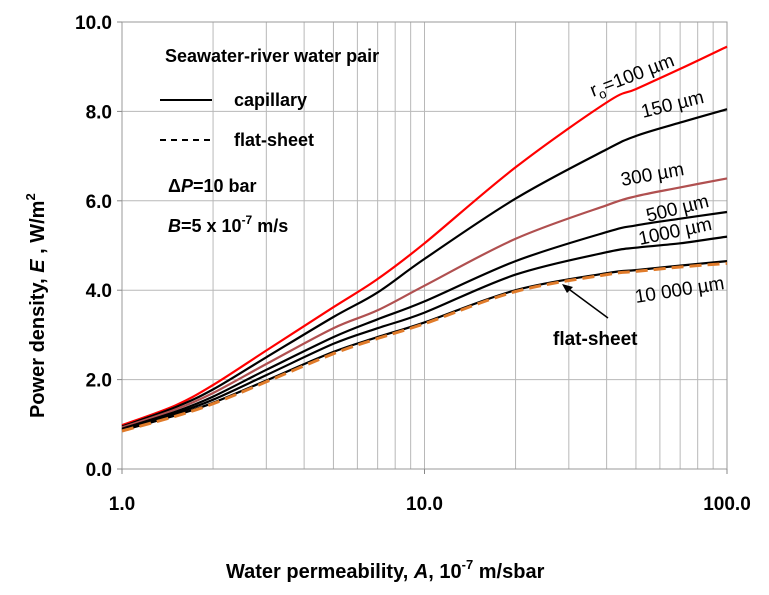 The height and width of the screenshot is (595, 769). Describe the element at coordinates (270, 226) in the screenshot. I see `b-unit: m/s` at that location.